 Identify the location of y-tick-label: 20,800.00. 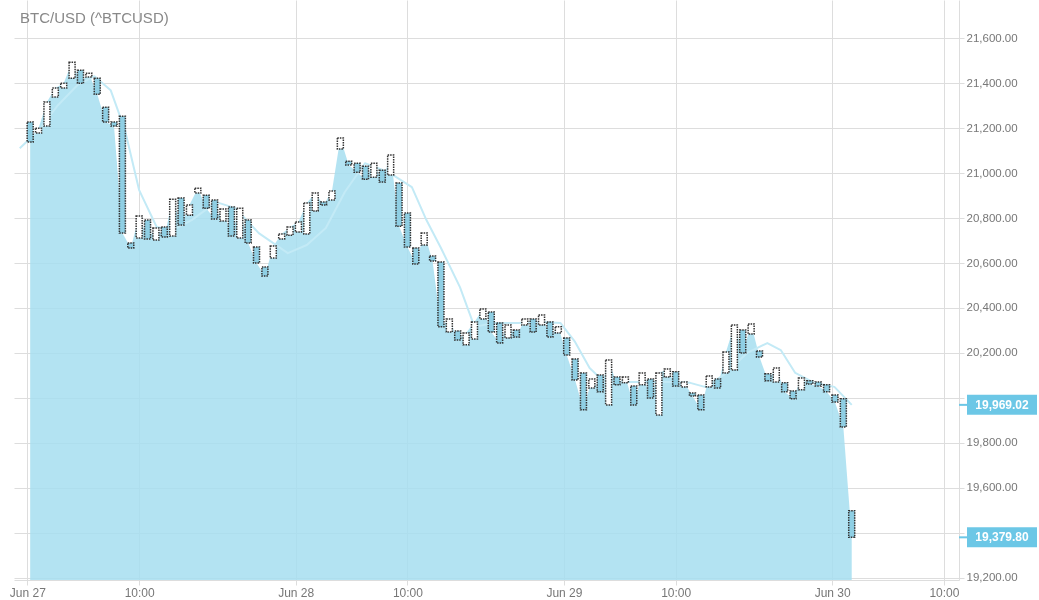
(992, 217).